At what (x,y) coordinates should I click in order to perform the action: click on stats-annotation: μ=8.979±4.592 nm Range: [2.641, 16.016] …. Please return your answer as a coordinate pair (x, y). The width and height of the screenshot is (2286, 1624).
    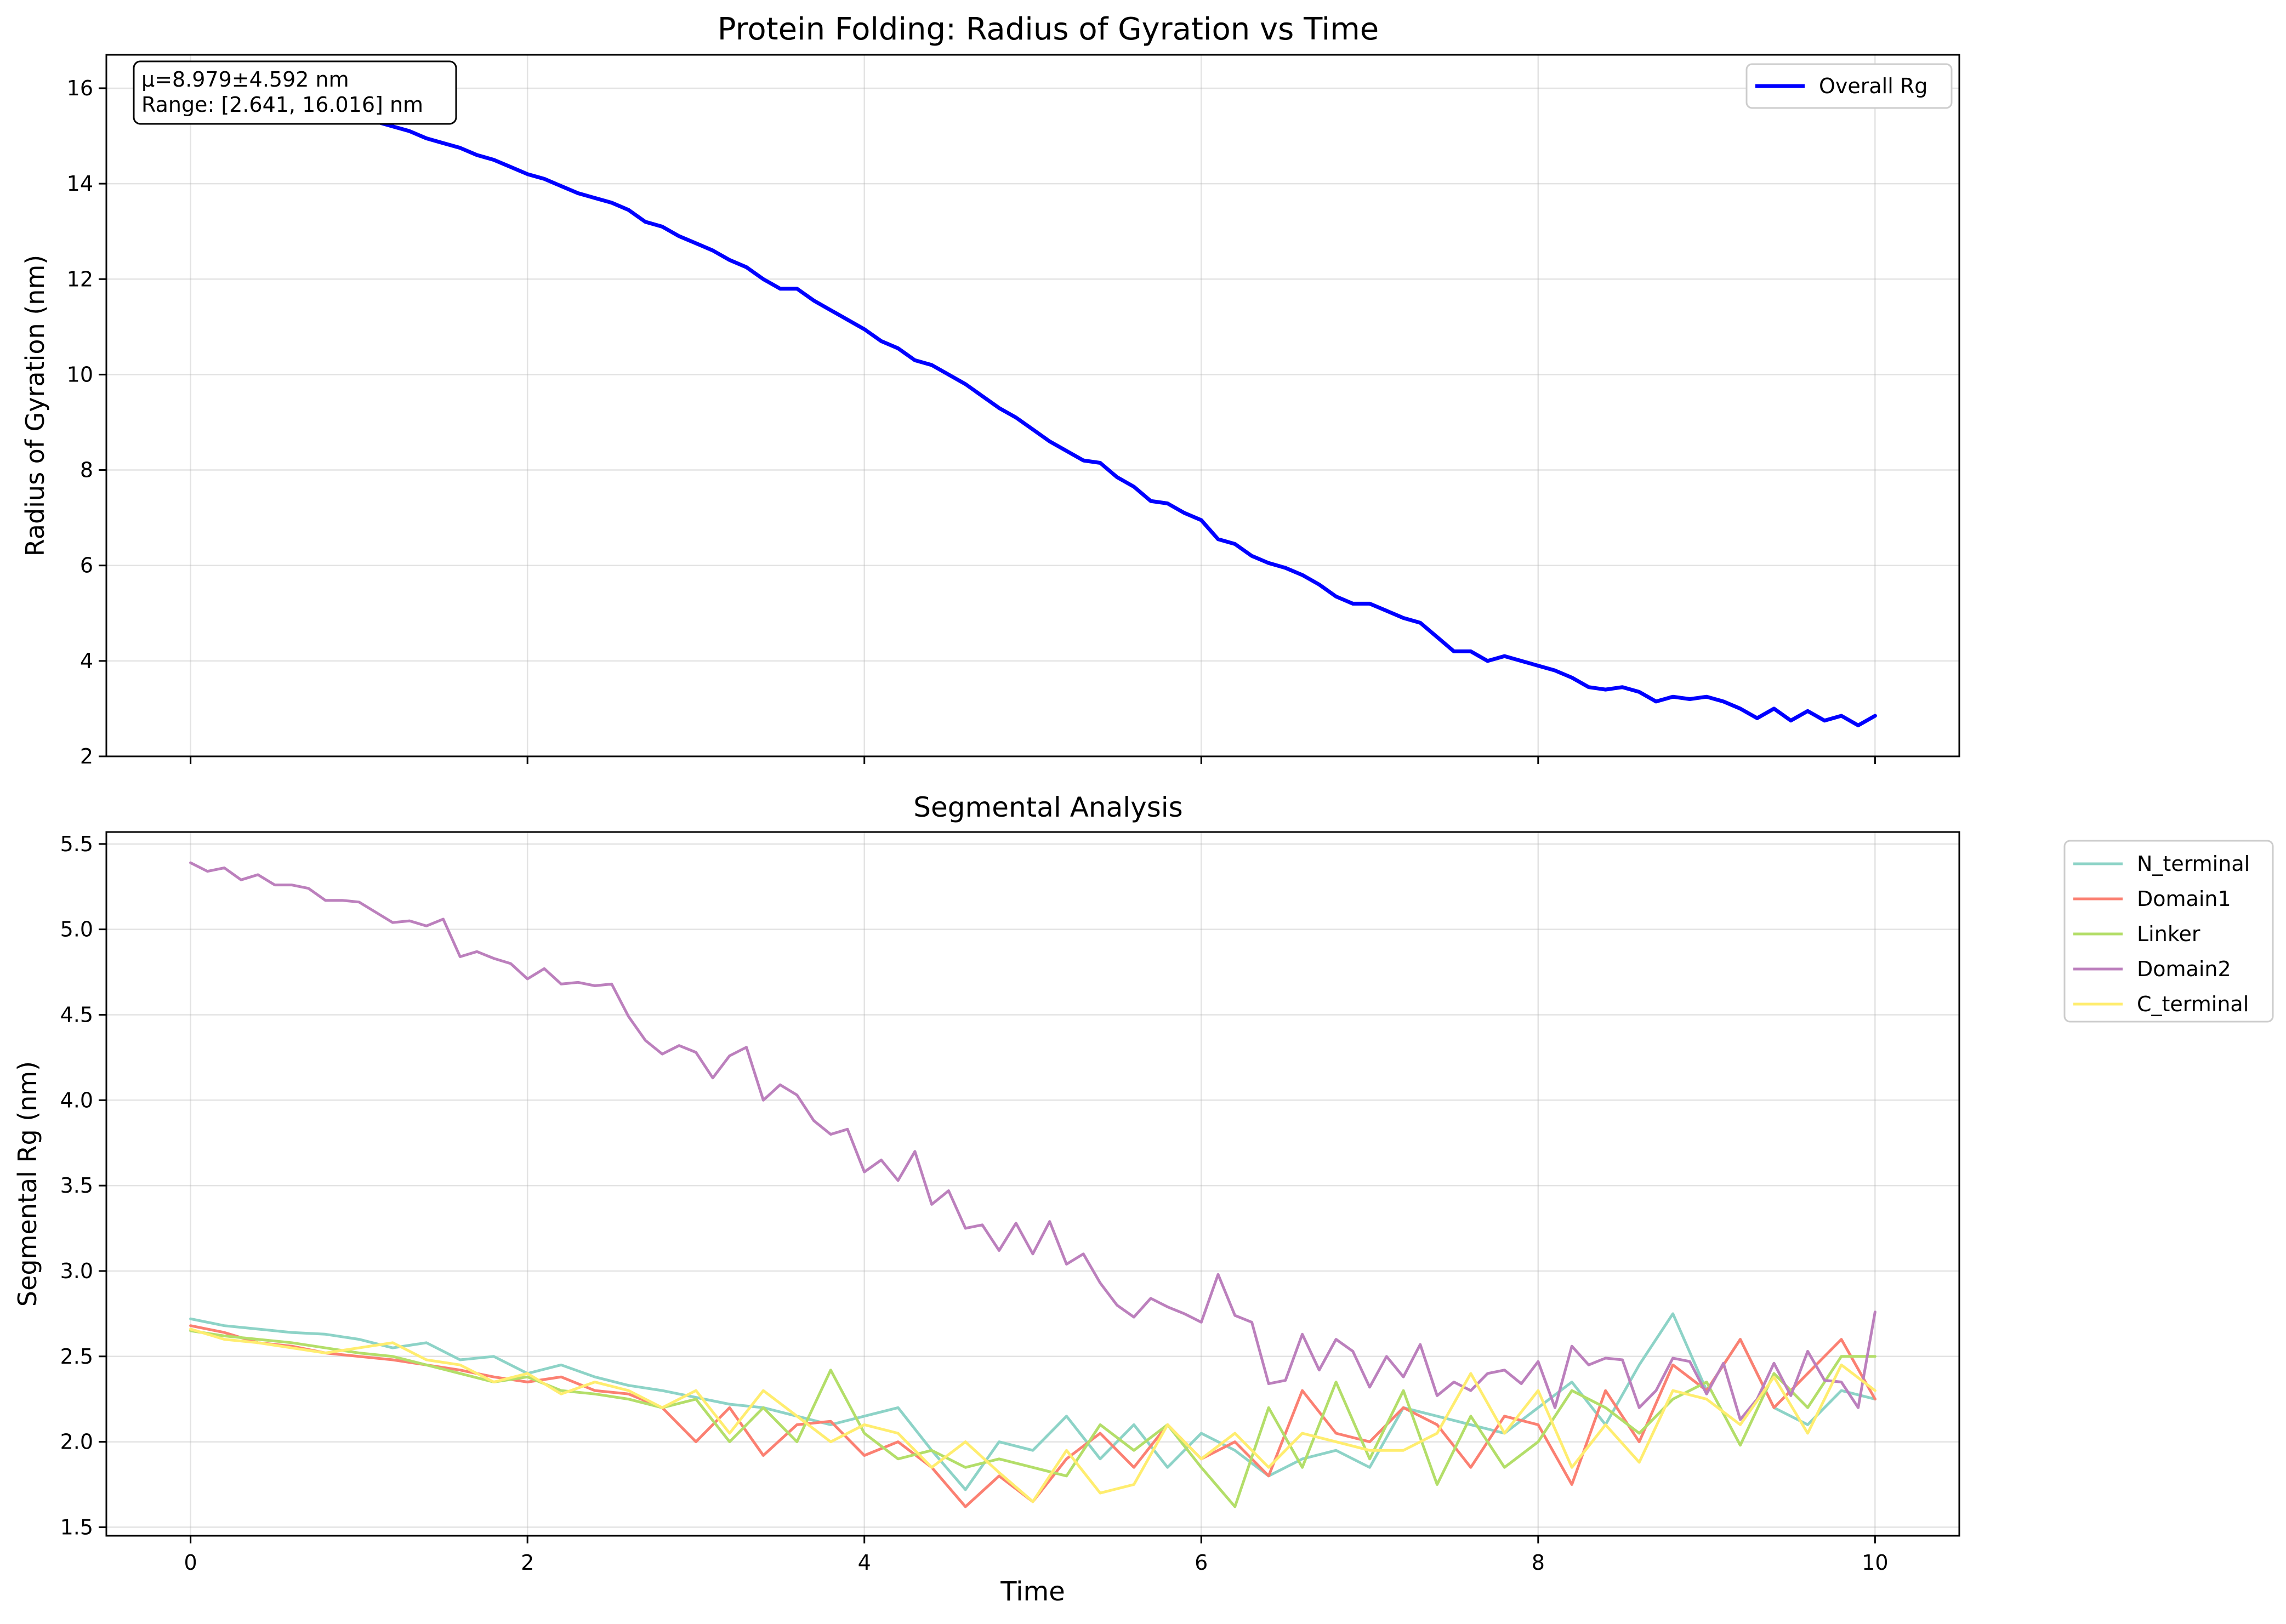
    Looking at the image, I should click on (295, 92).